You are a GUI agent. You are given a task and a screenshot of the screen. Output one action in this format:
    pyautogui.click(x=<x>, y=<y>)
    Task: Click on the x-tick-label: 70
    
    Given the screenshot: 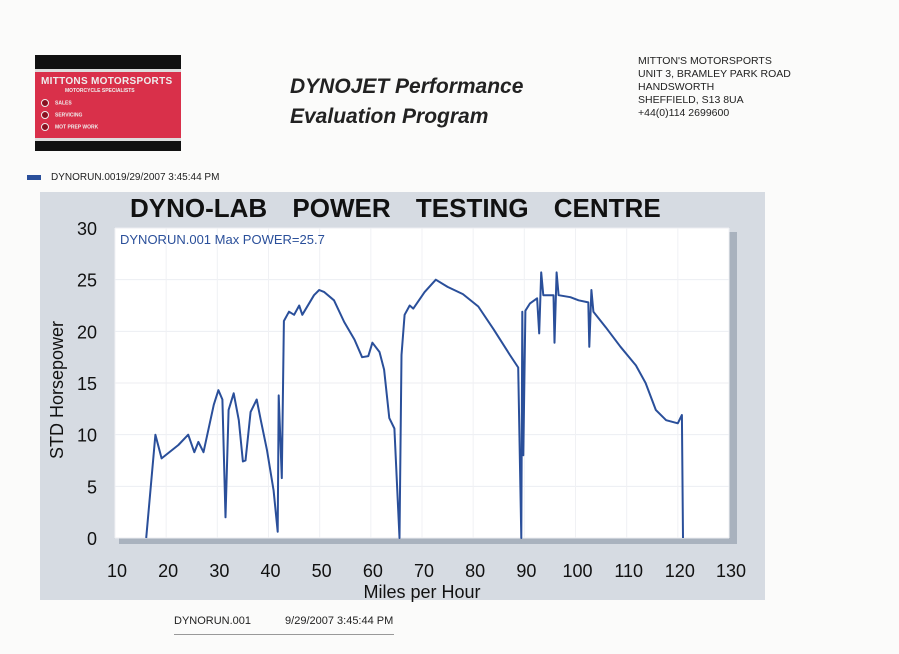 What is the action you would take?
    pyautogui.click(x=424, y=571)
    